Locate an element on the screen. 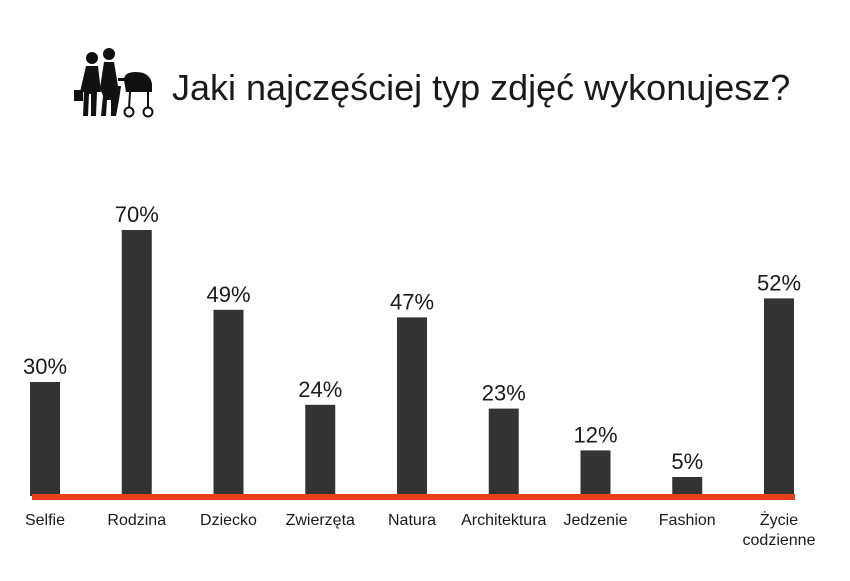 The height and width of the screenshot is (581, 850). bar-zwierzeta is located at coordinates (320, 450).